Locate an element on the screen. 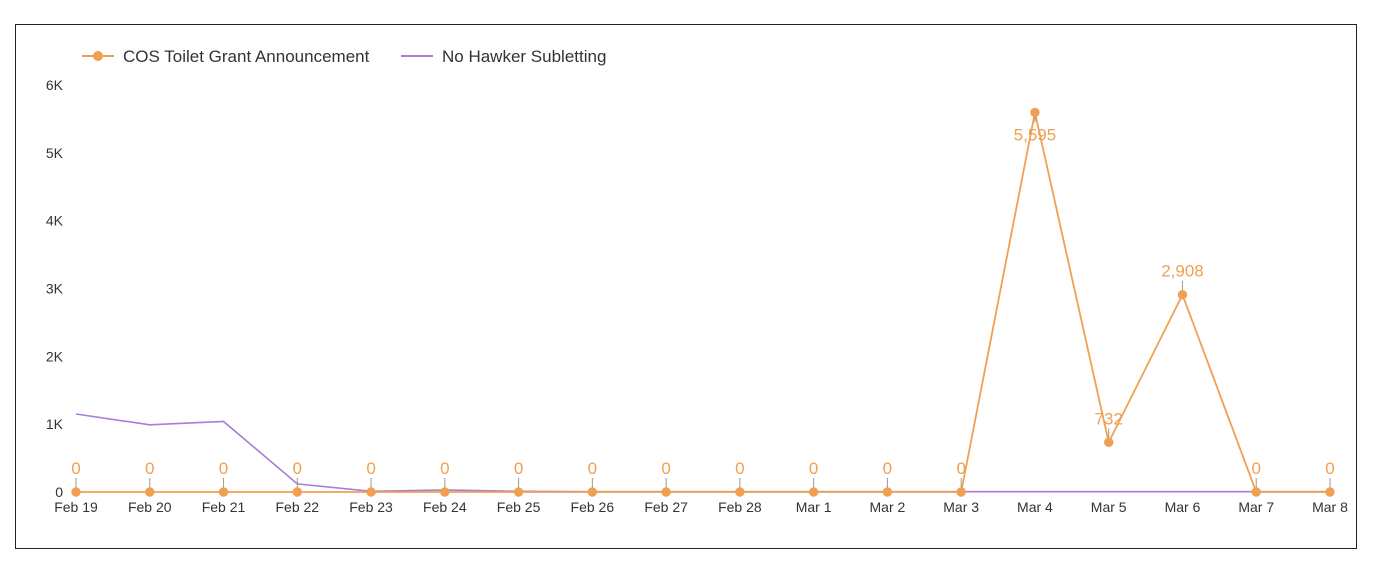  x-tick-label: Feb 23 is located at coordinates (371, 507).